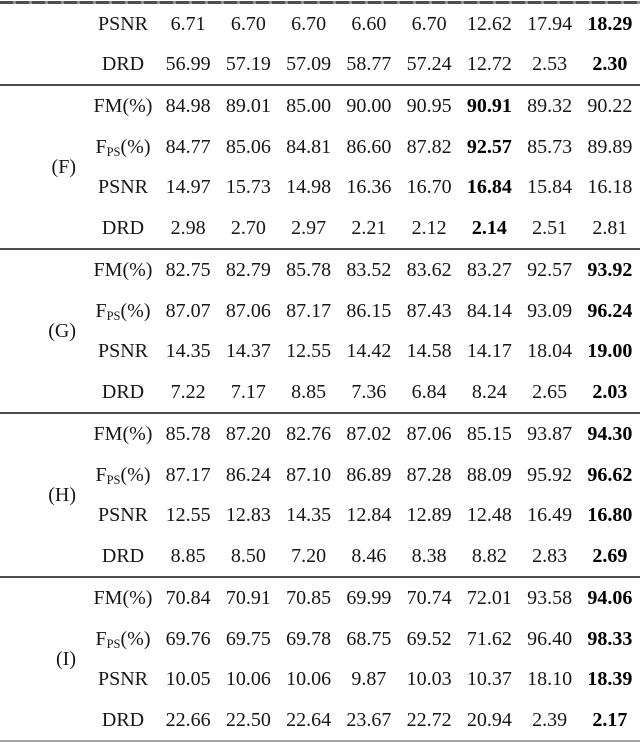 This screenshot has width=640, height=742. What do you see at coordinates (429, 146) in the screenshot?
I see `value-cell: 87.82` at bounding box center [429, 146].